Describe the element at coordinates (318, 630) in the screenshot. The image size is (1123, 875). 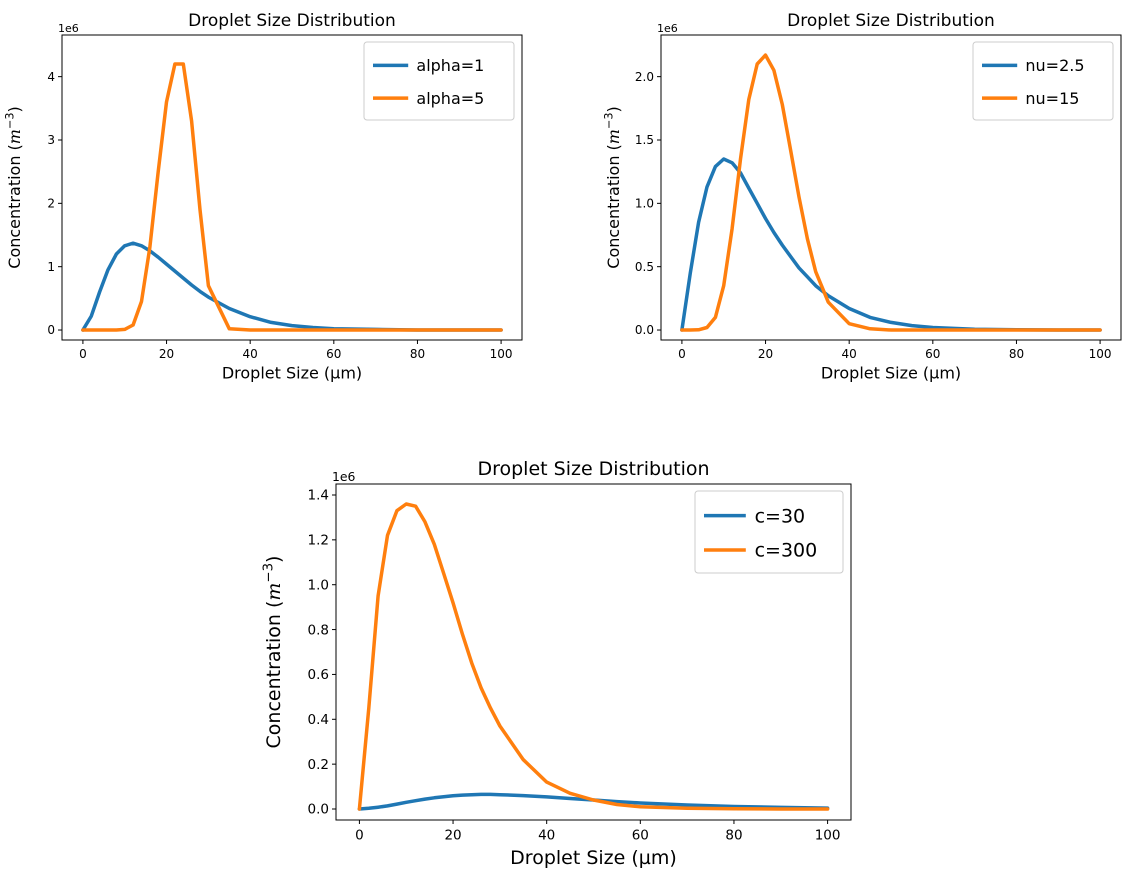
I see `y-tick-label: 0.8` at that location.